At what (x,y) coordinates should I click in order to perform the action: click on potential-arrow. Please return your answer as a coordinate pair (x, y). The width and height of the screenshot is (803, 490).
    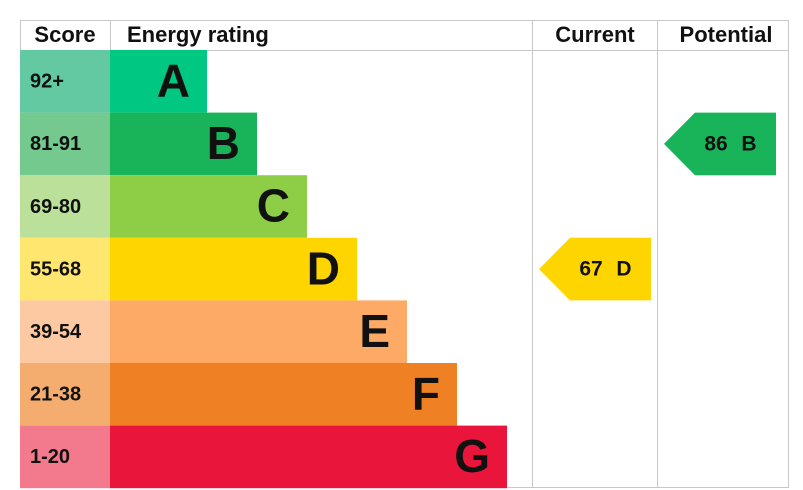
    Looking at the image, I should click on (720, 144).